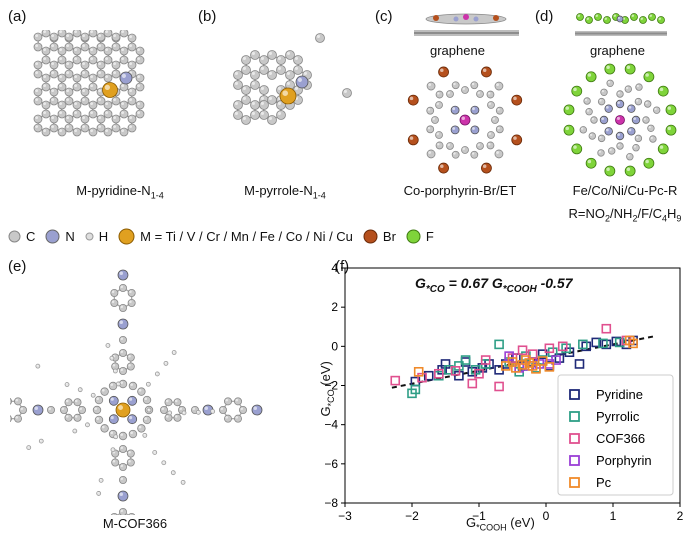 The image size is (700, 542). What do you see at coordinates (110, 90) in the screenshot?
I see `metal-atom` at bounding box center [110, 90].